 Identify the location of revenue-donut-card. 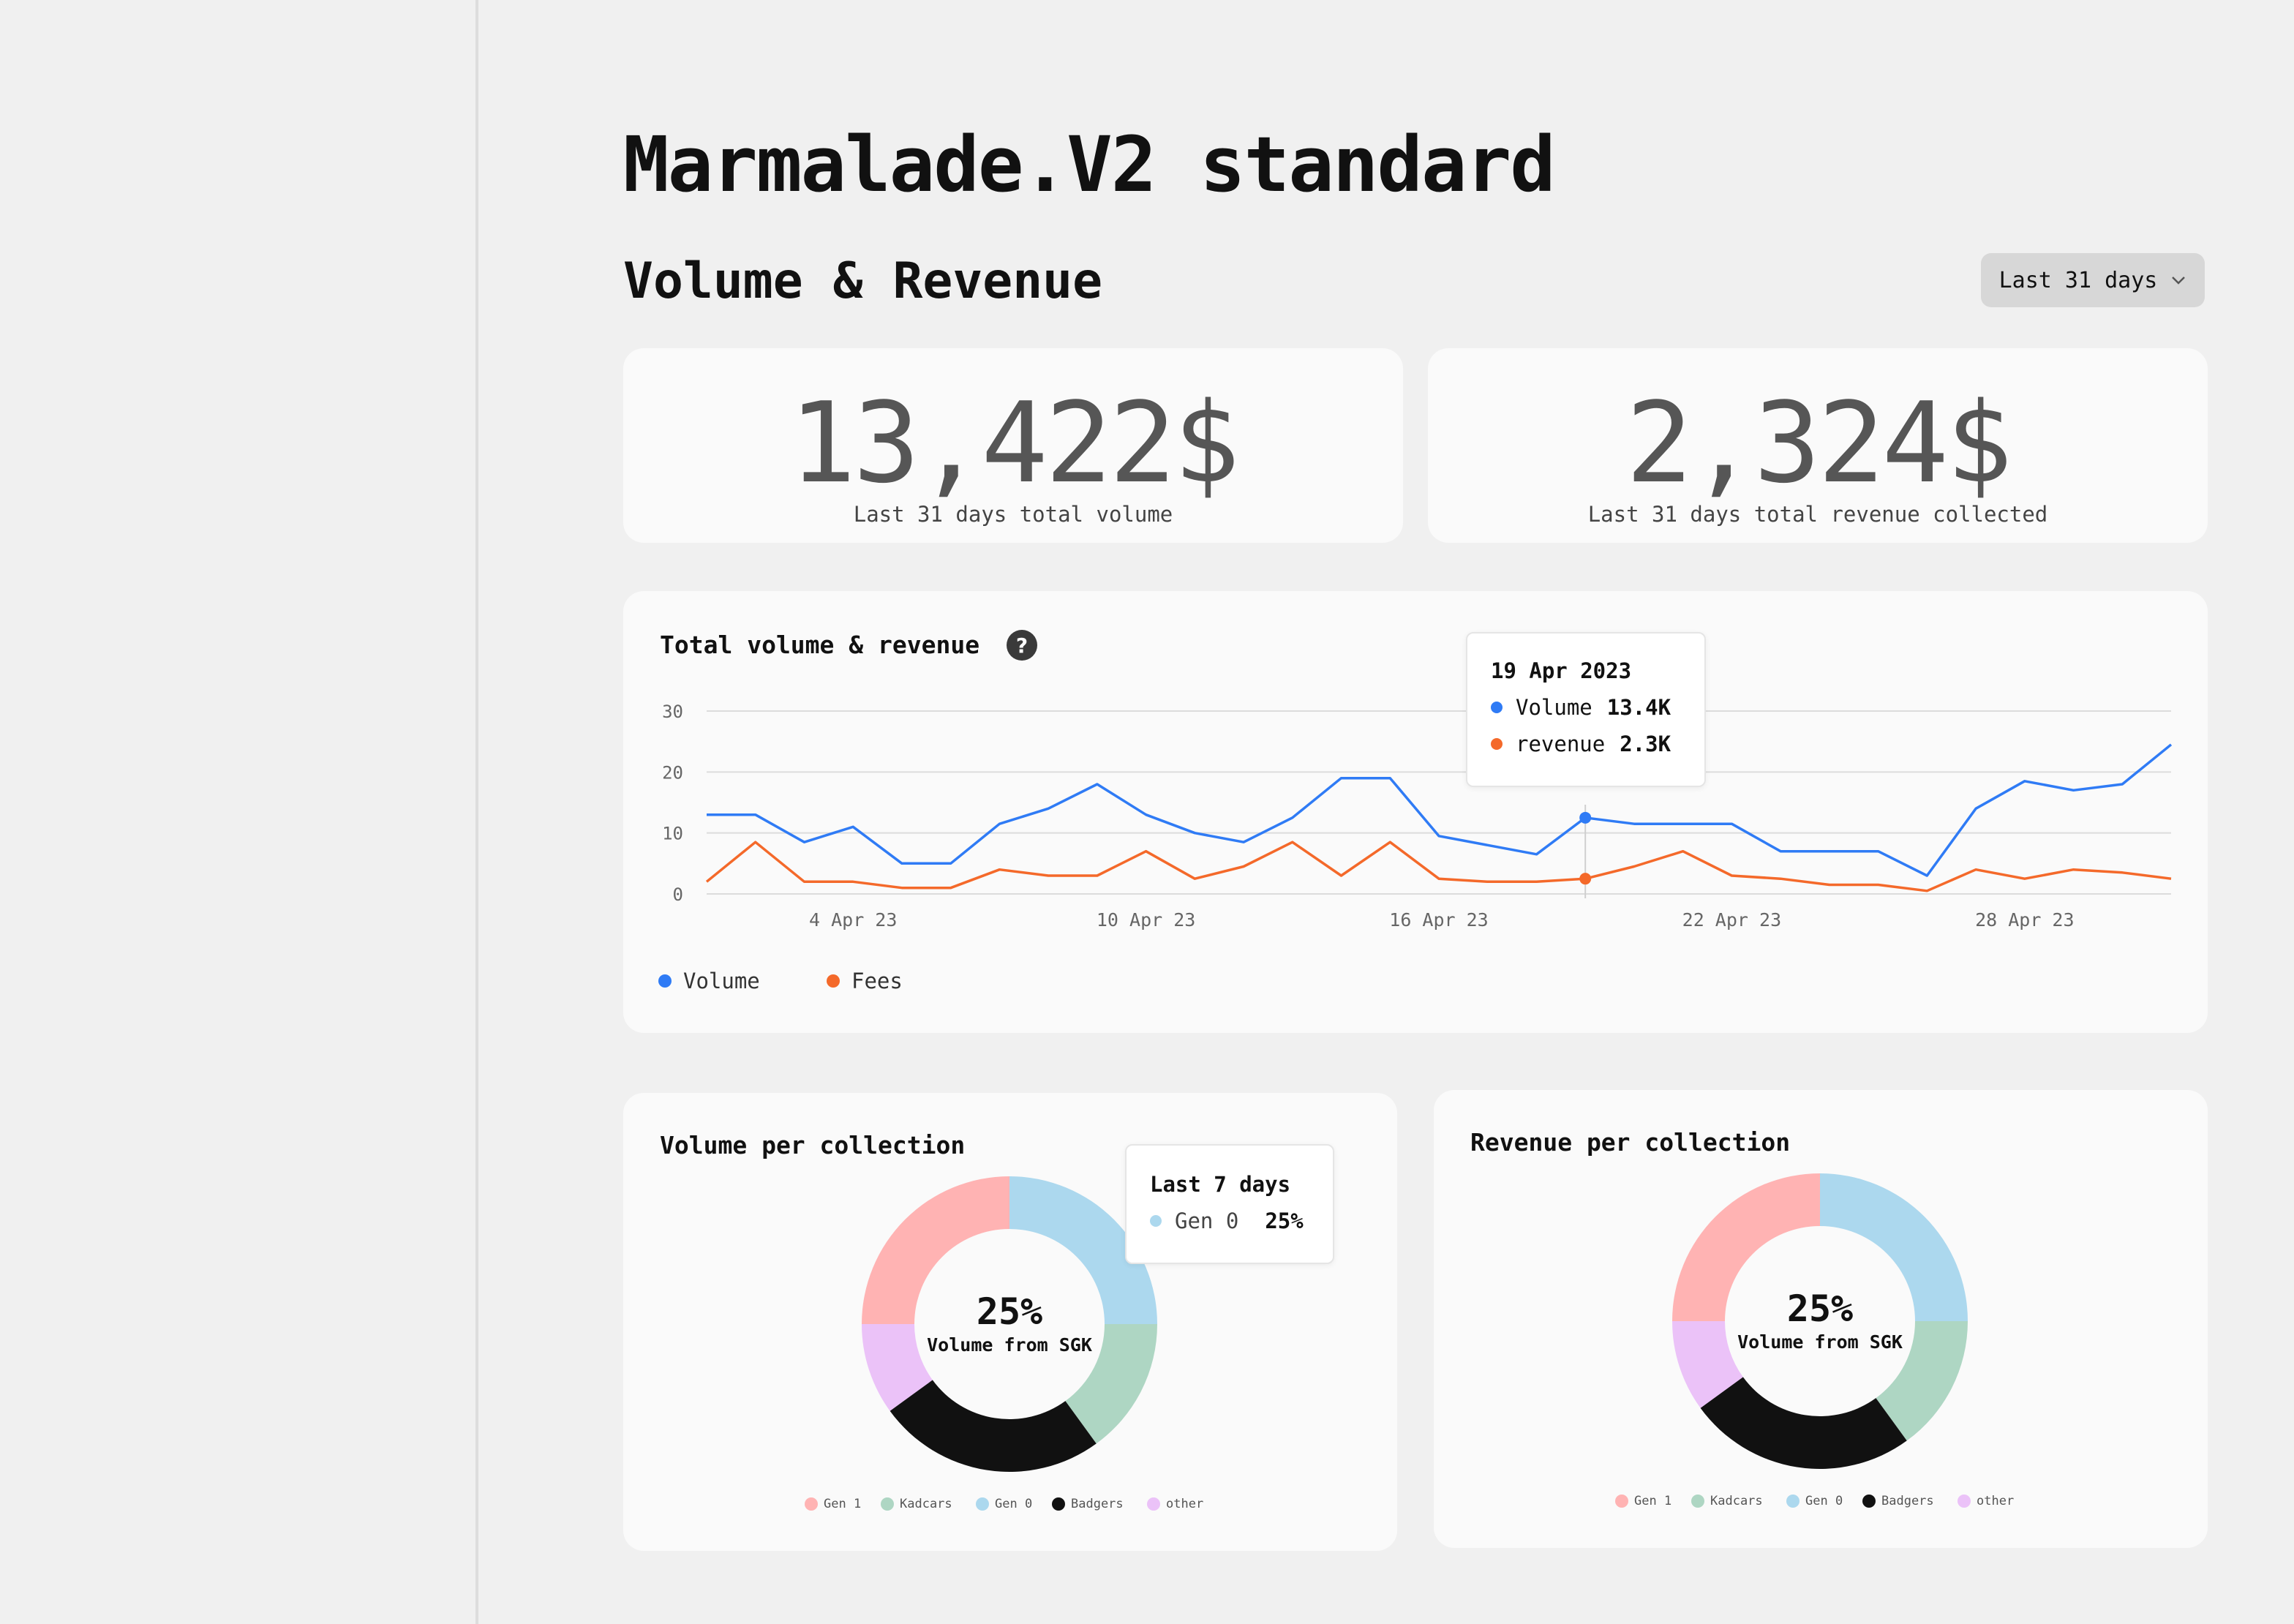
(1821, 1319).